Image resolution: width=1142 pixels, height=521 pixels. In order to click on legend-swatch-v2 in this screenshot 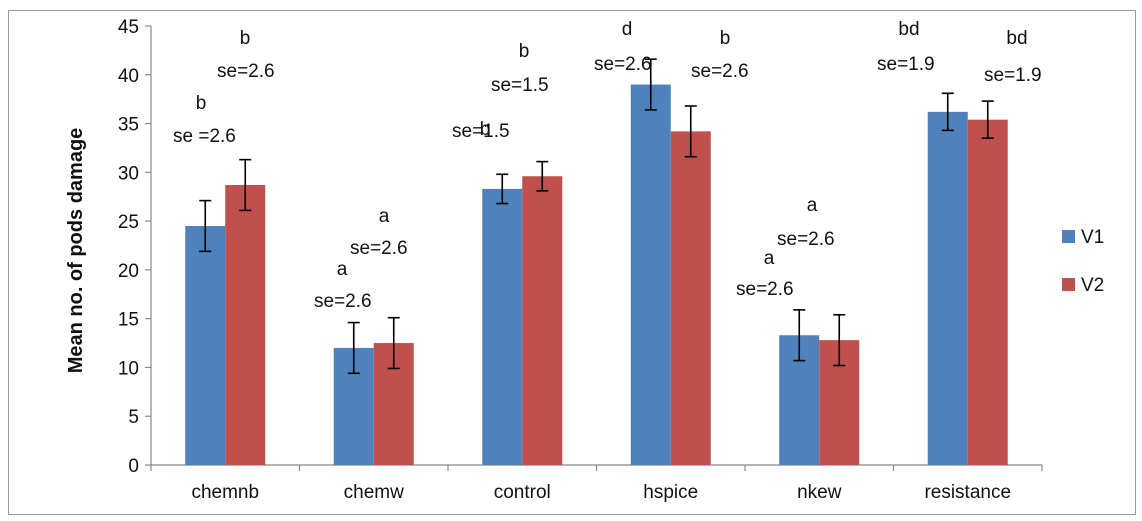, I will do `click(1068, 284)`.